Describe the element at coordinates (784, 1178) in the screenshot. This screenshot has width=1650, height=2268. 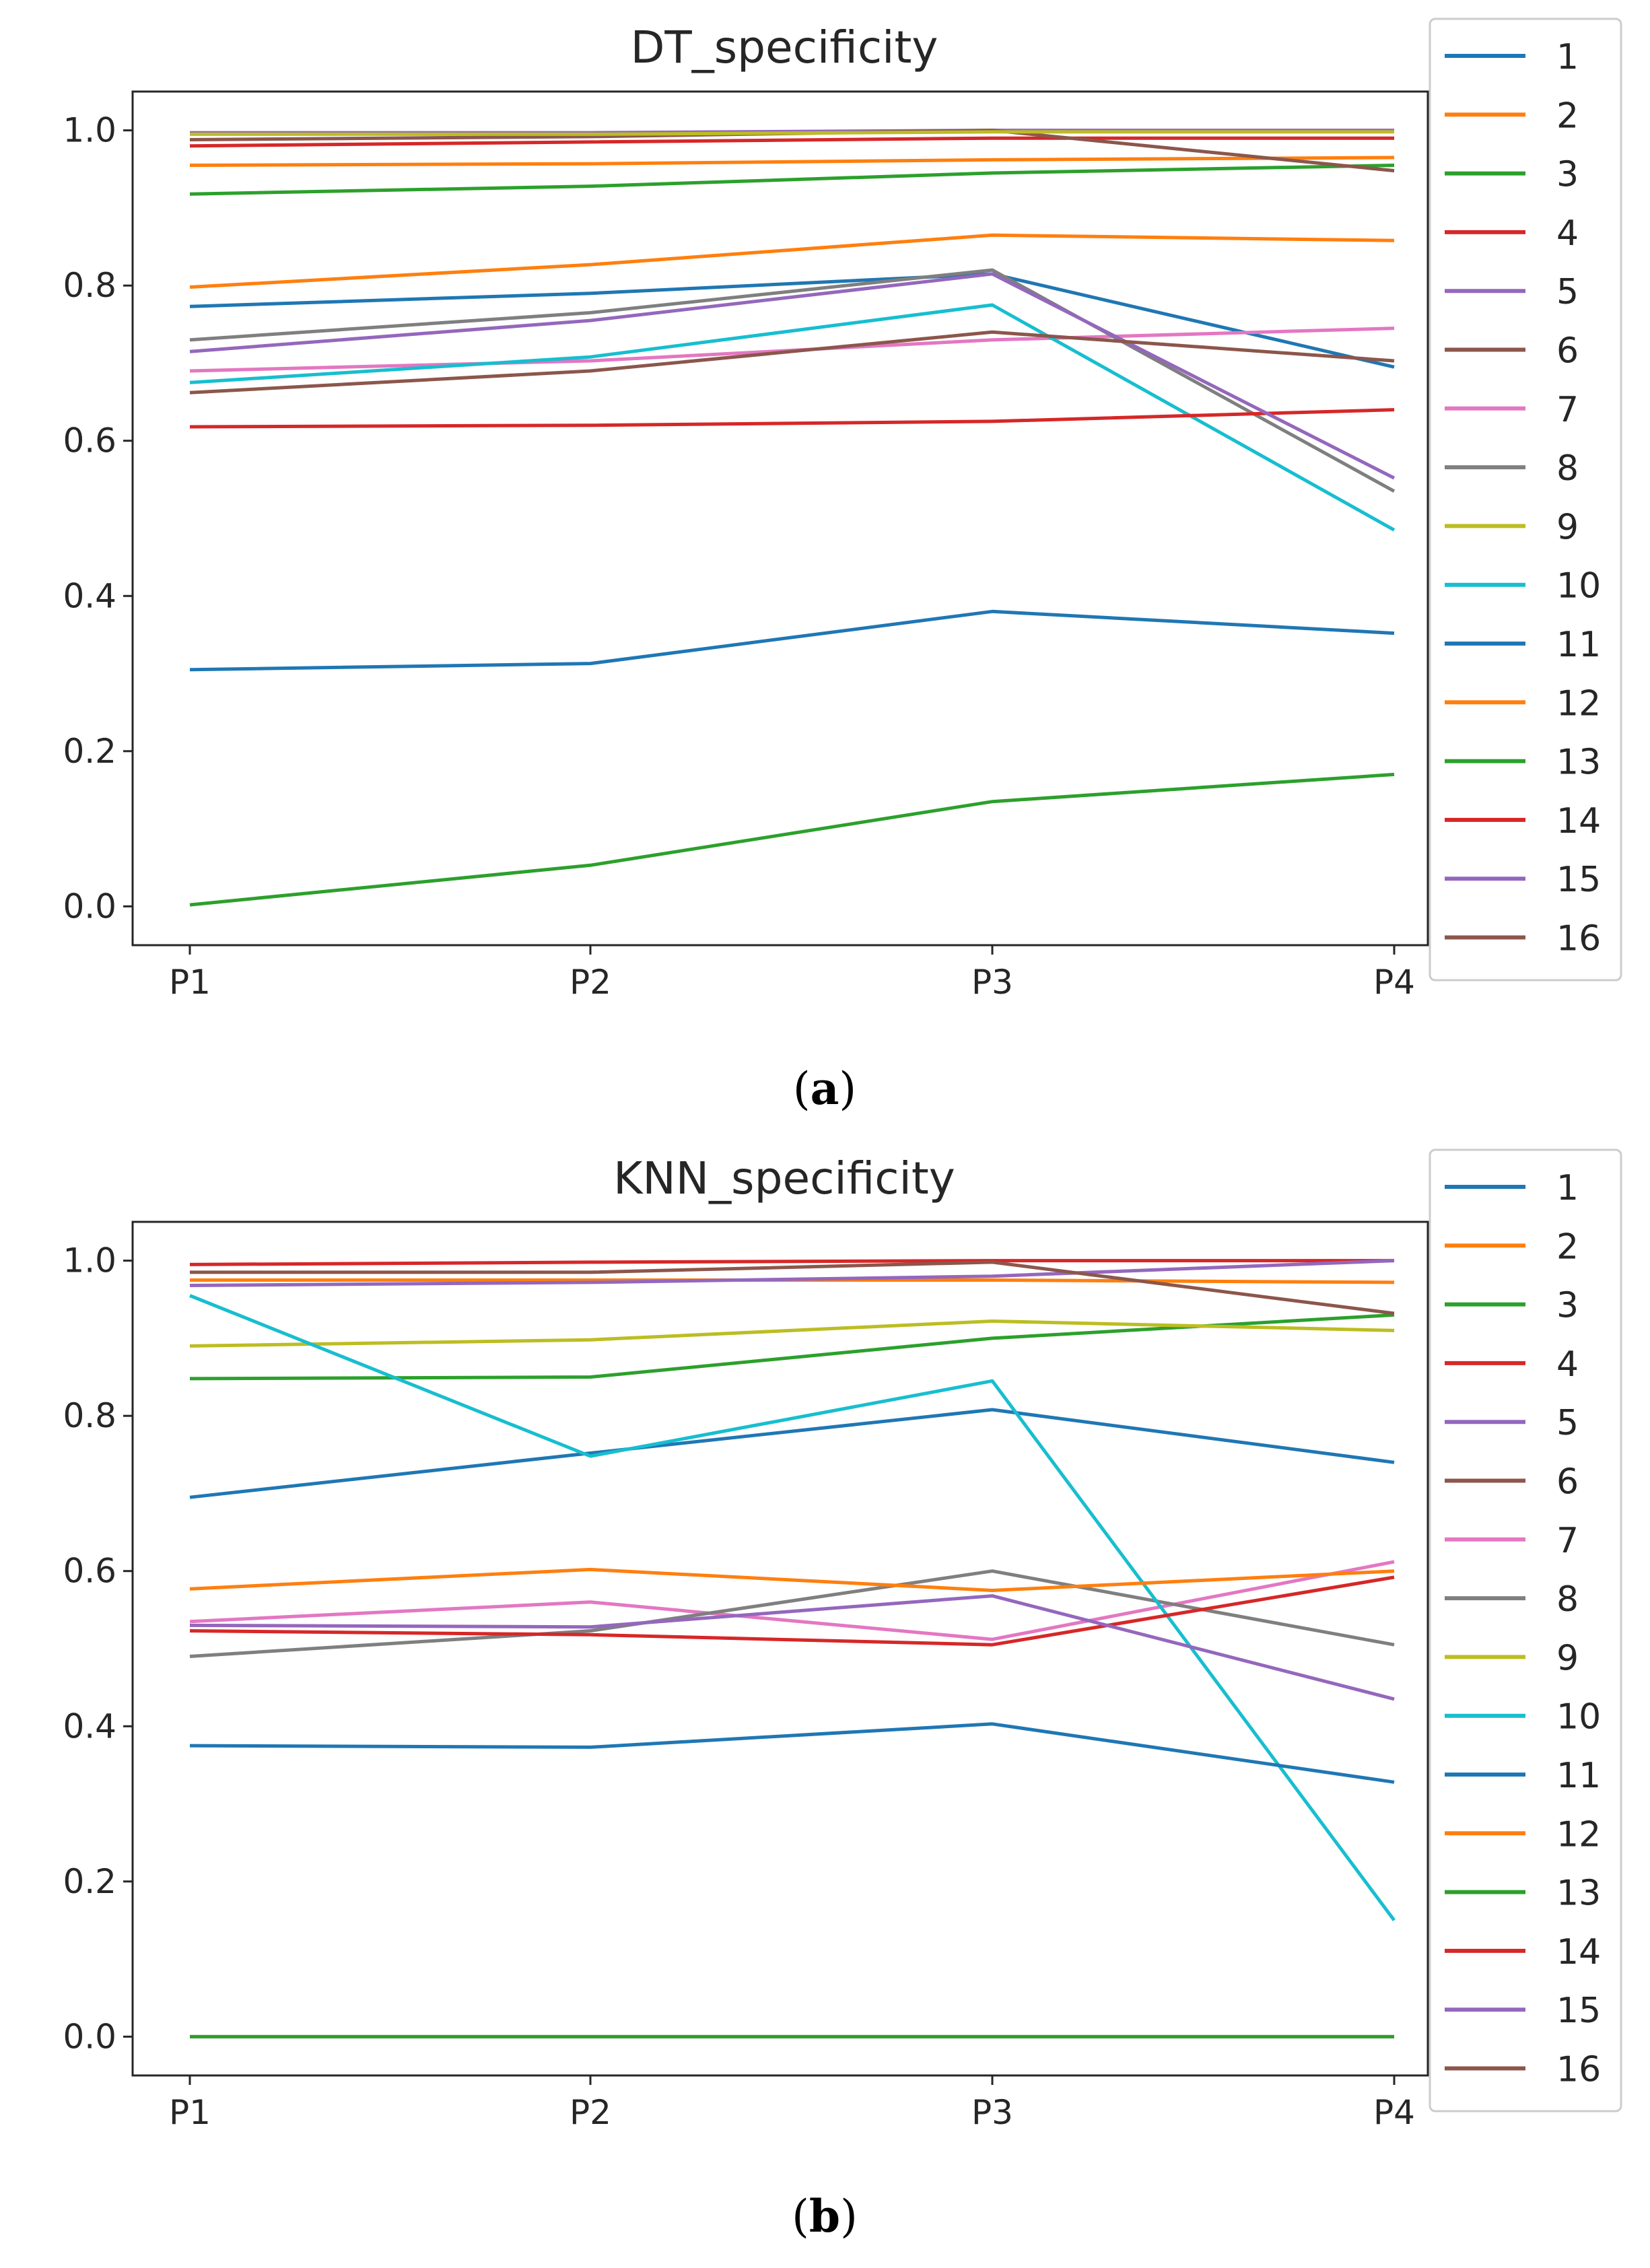
I see `chart-title: KNN_specificity` at that location.